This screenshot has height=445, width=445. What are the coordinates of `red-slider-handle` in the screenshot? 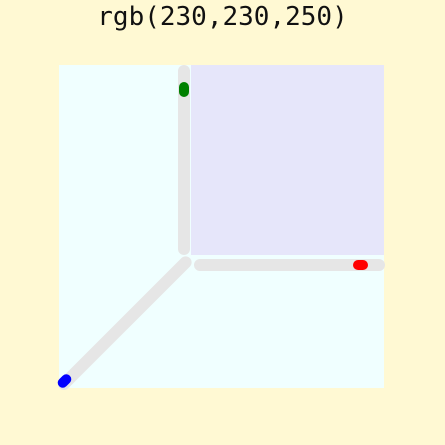 It's located at (360, 265).